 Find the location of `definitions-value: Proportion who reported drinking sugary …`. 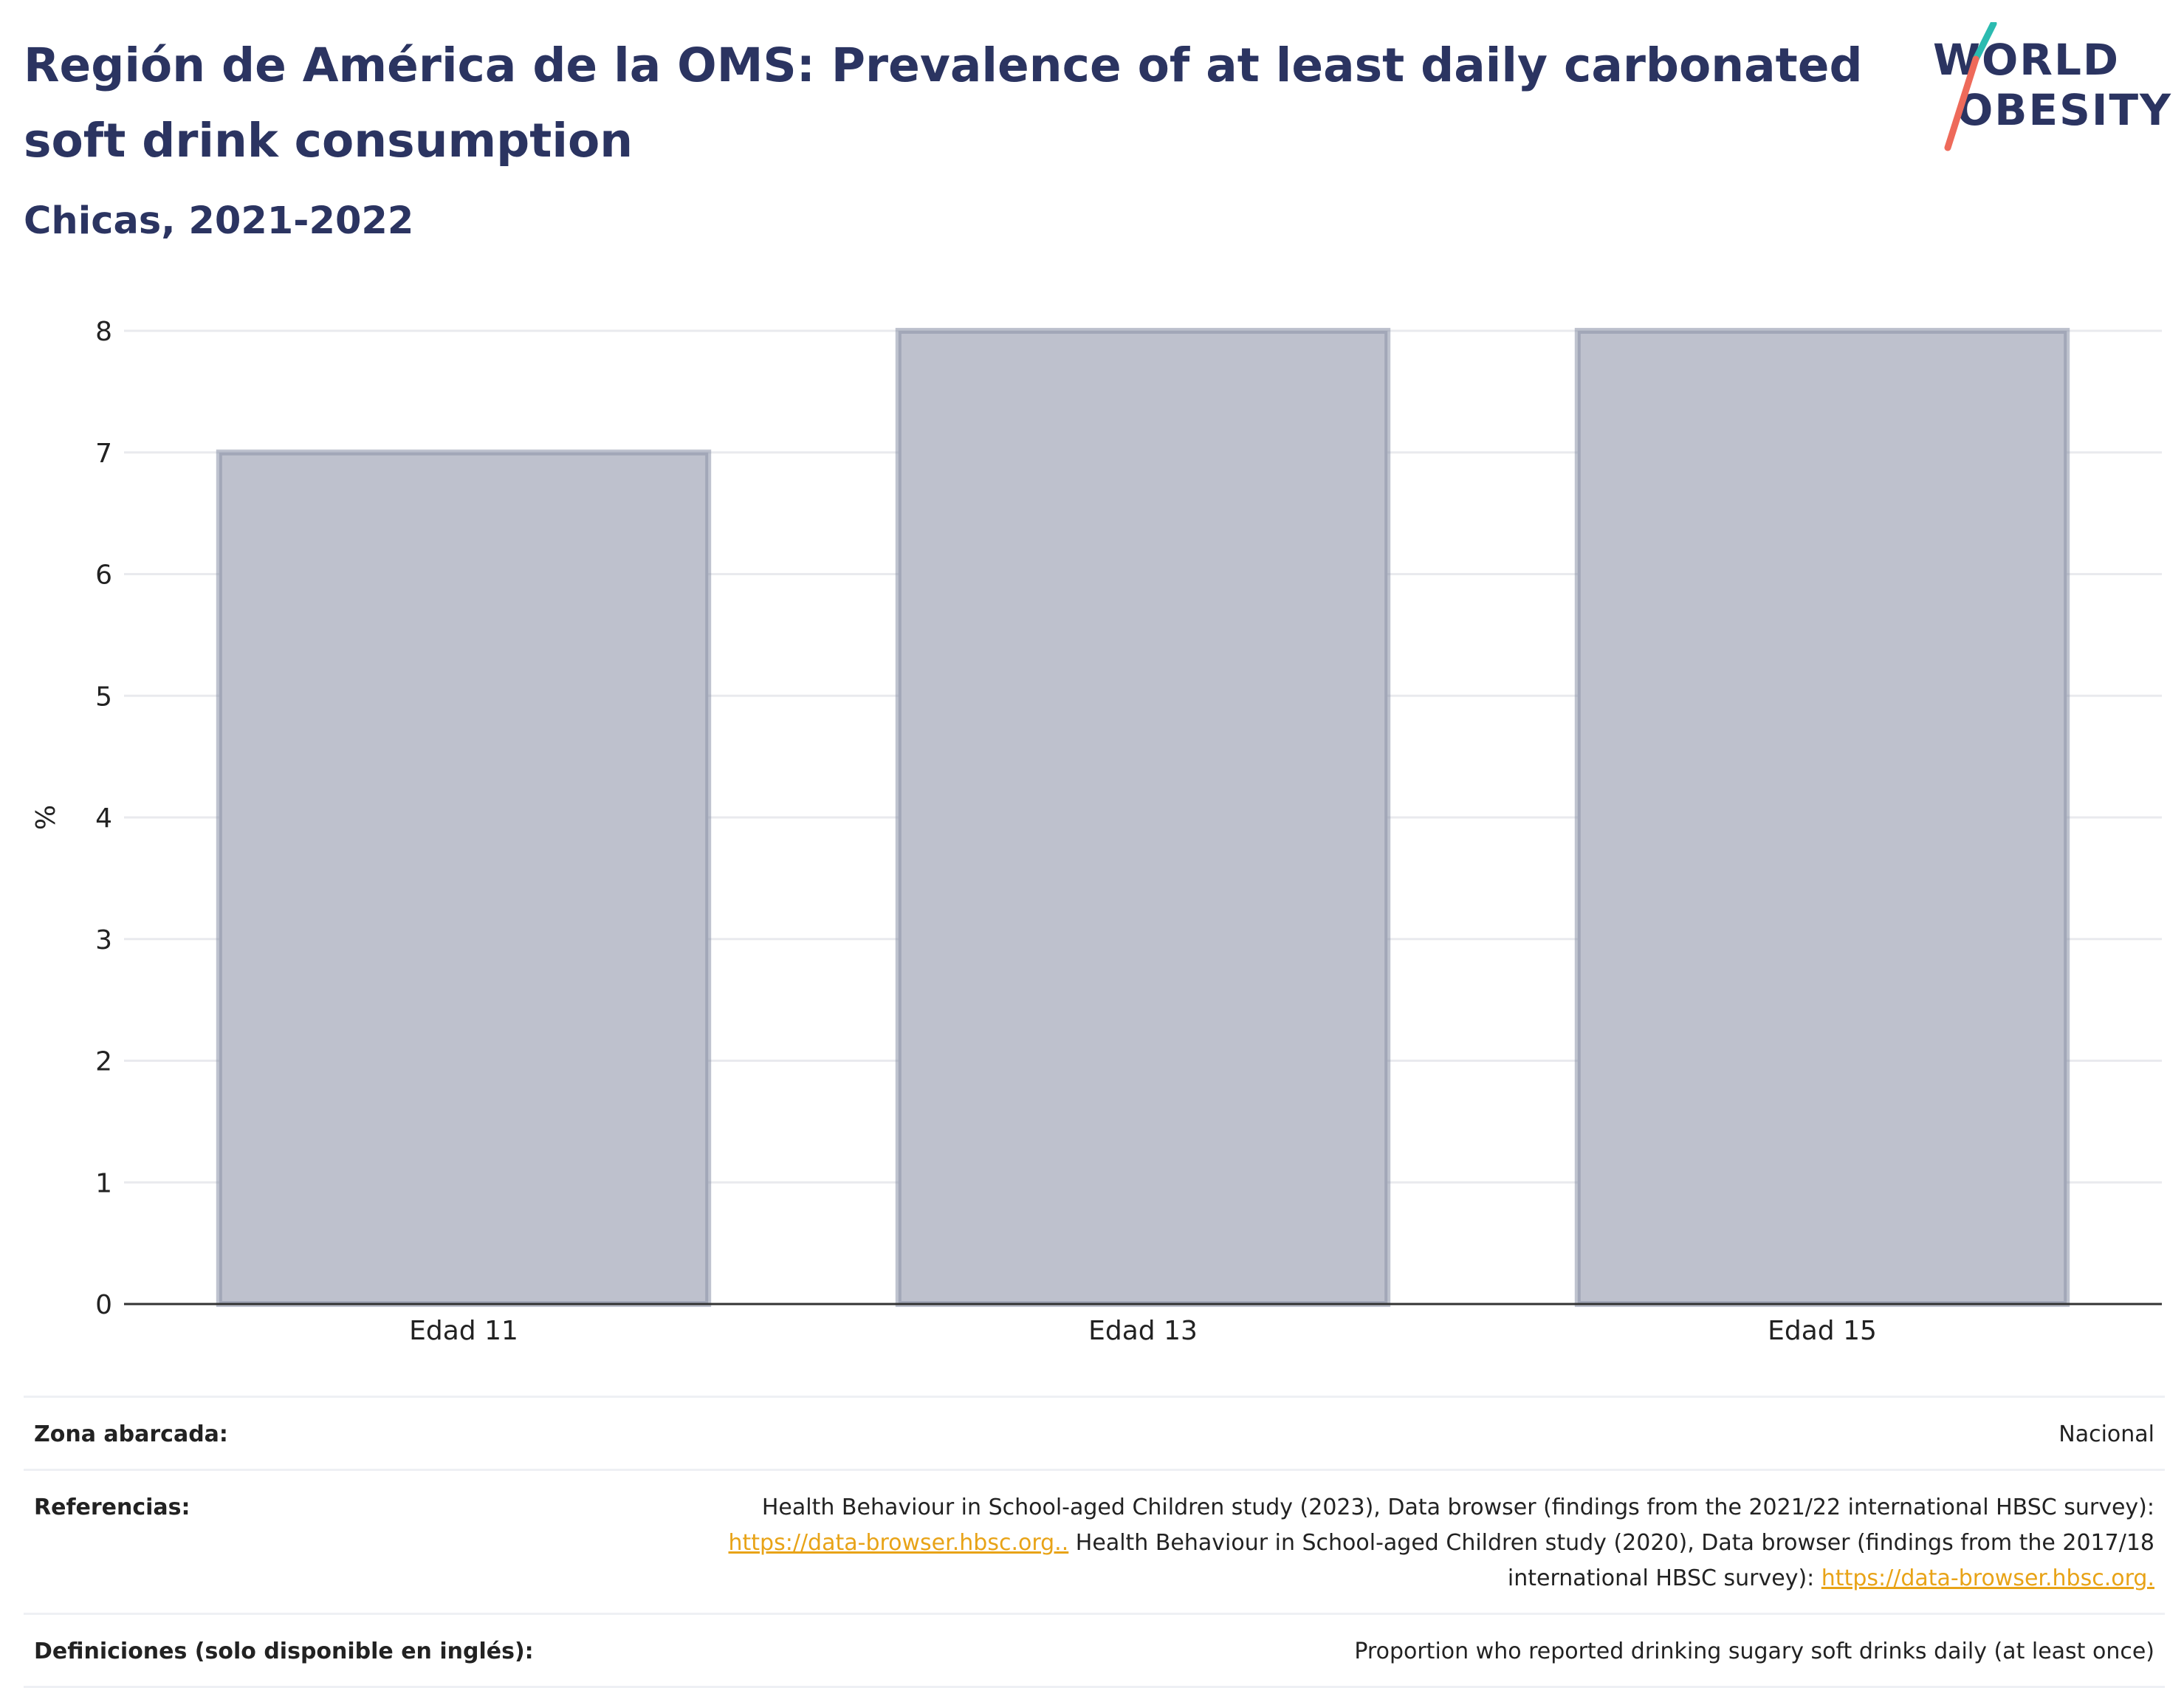

definitions-value: Proportion who reported drinking sugary … is located at coordinates (1371, 1650).